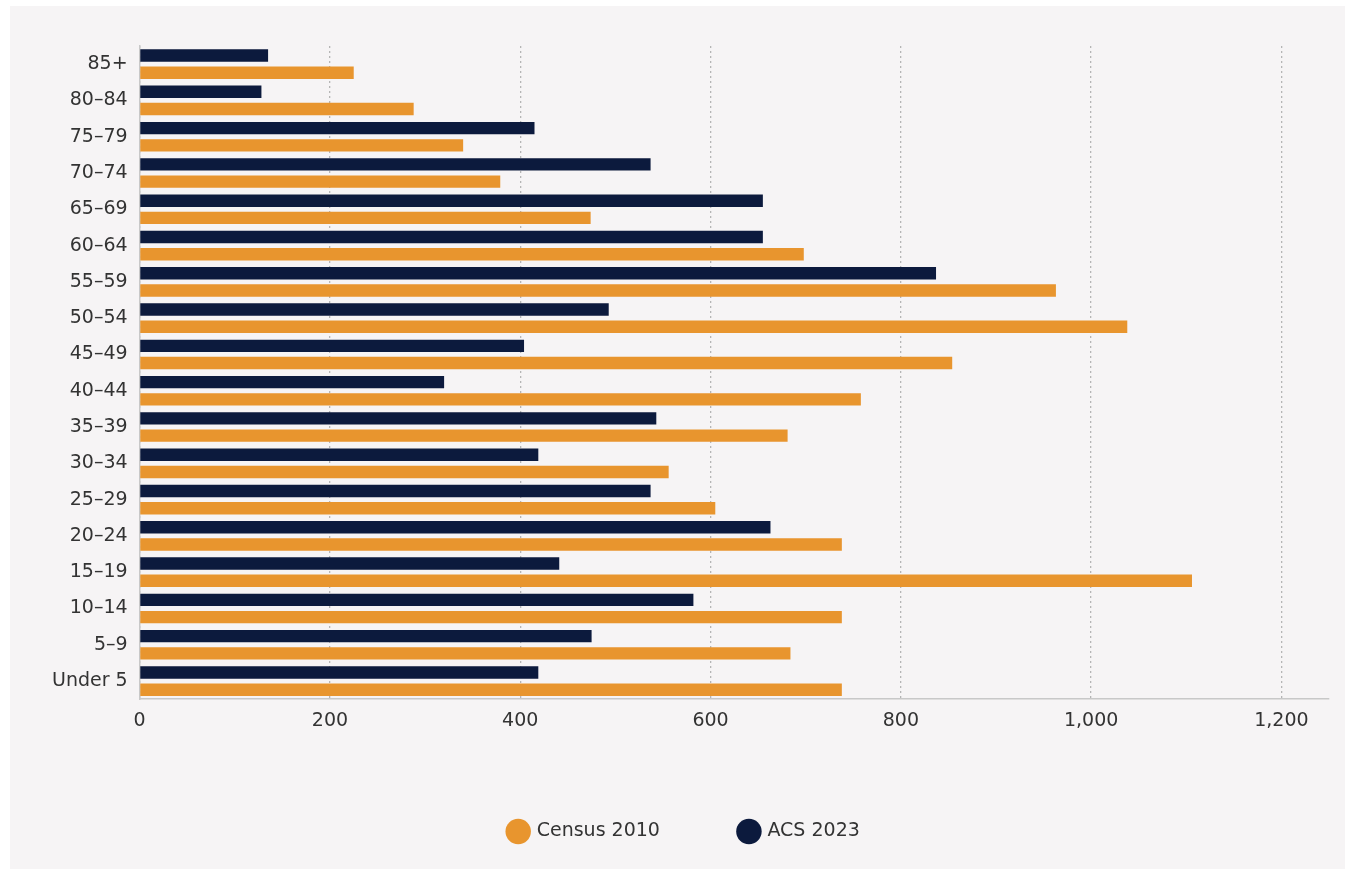 Image resolution: width=1345 pixels, height=869 pixels. What do you see at coordinates (813, 829) in the screenshot?
I see `legend-label: ACS 2023` at bounding box center [813, 829].